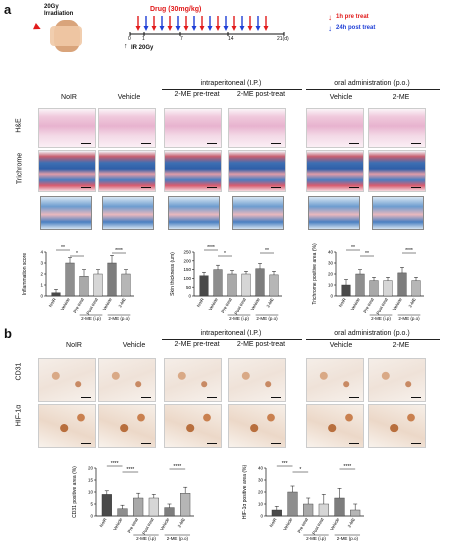  What do you see at coordinates (197, 344) in the screenshot?
I see `colb-pre: 2-ME pre-treat` at bounding box center [197, 344].